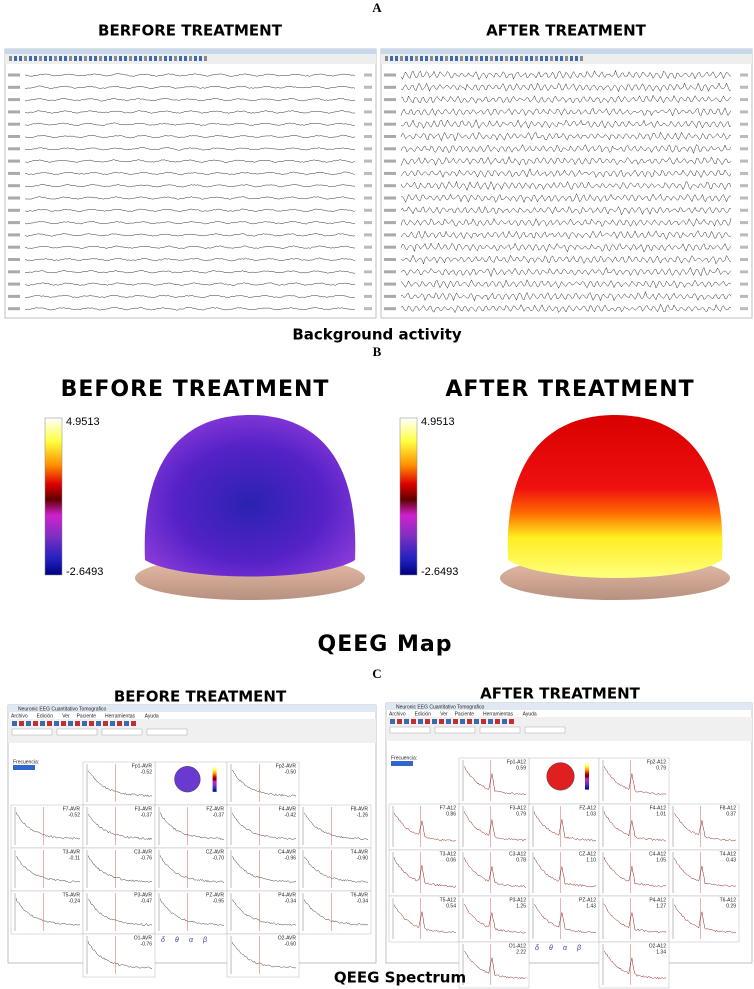 The width and height of the screenshot is (754, 989). Describe the element at coordinates (75, 901) in the screenshot. I see `channel-value: -0.24` at that location.